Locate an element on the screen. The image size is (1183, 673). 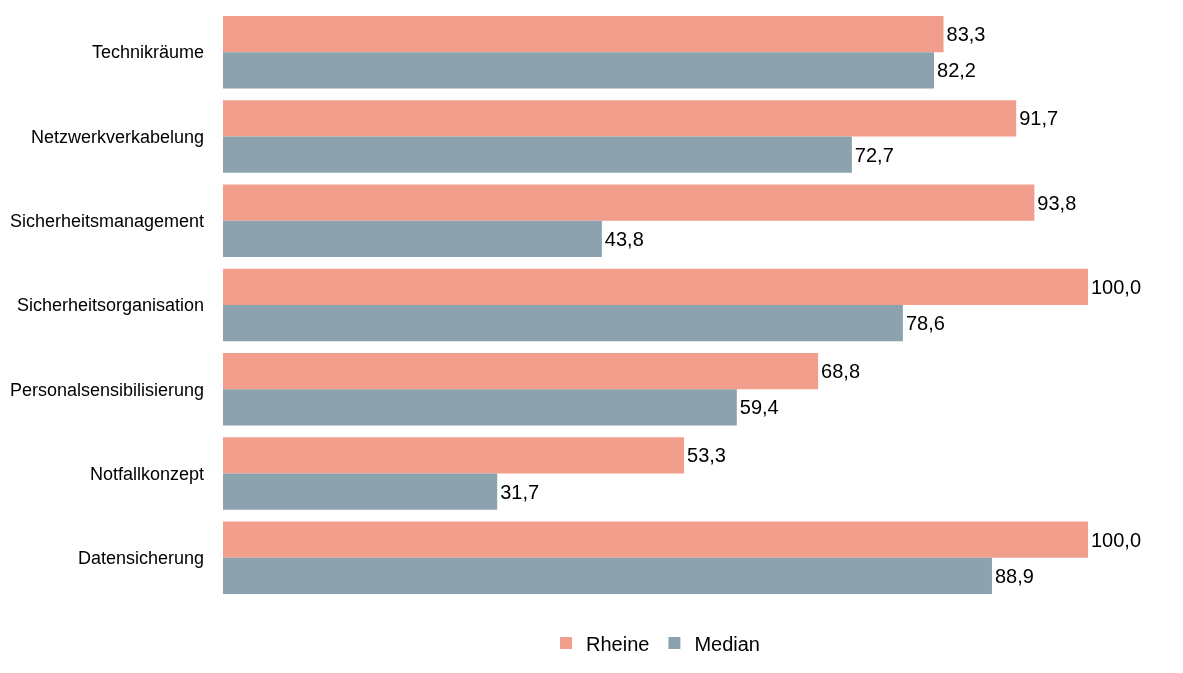
y-tick-label: Netzwerkverkabelung is located at coordinates (117, 136).